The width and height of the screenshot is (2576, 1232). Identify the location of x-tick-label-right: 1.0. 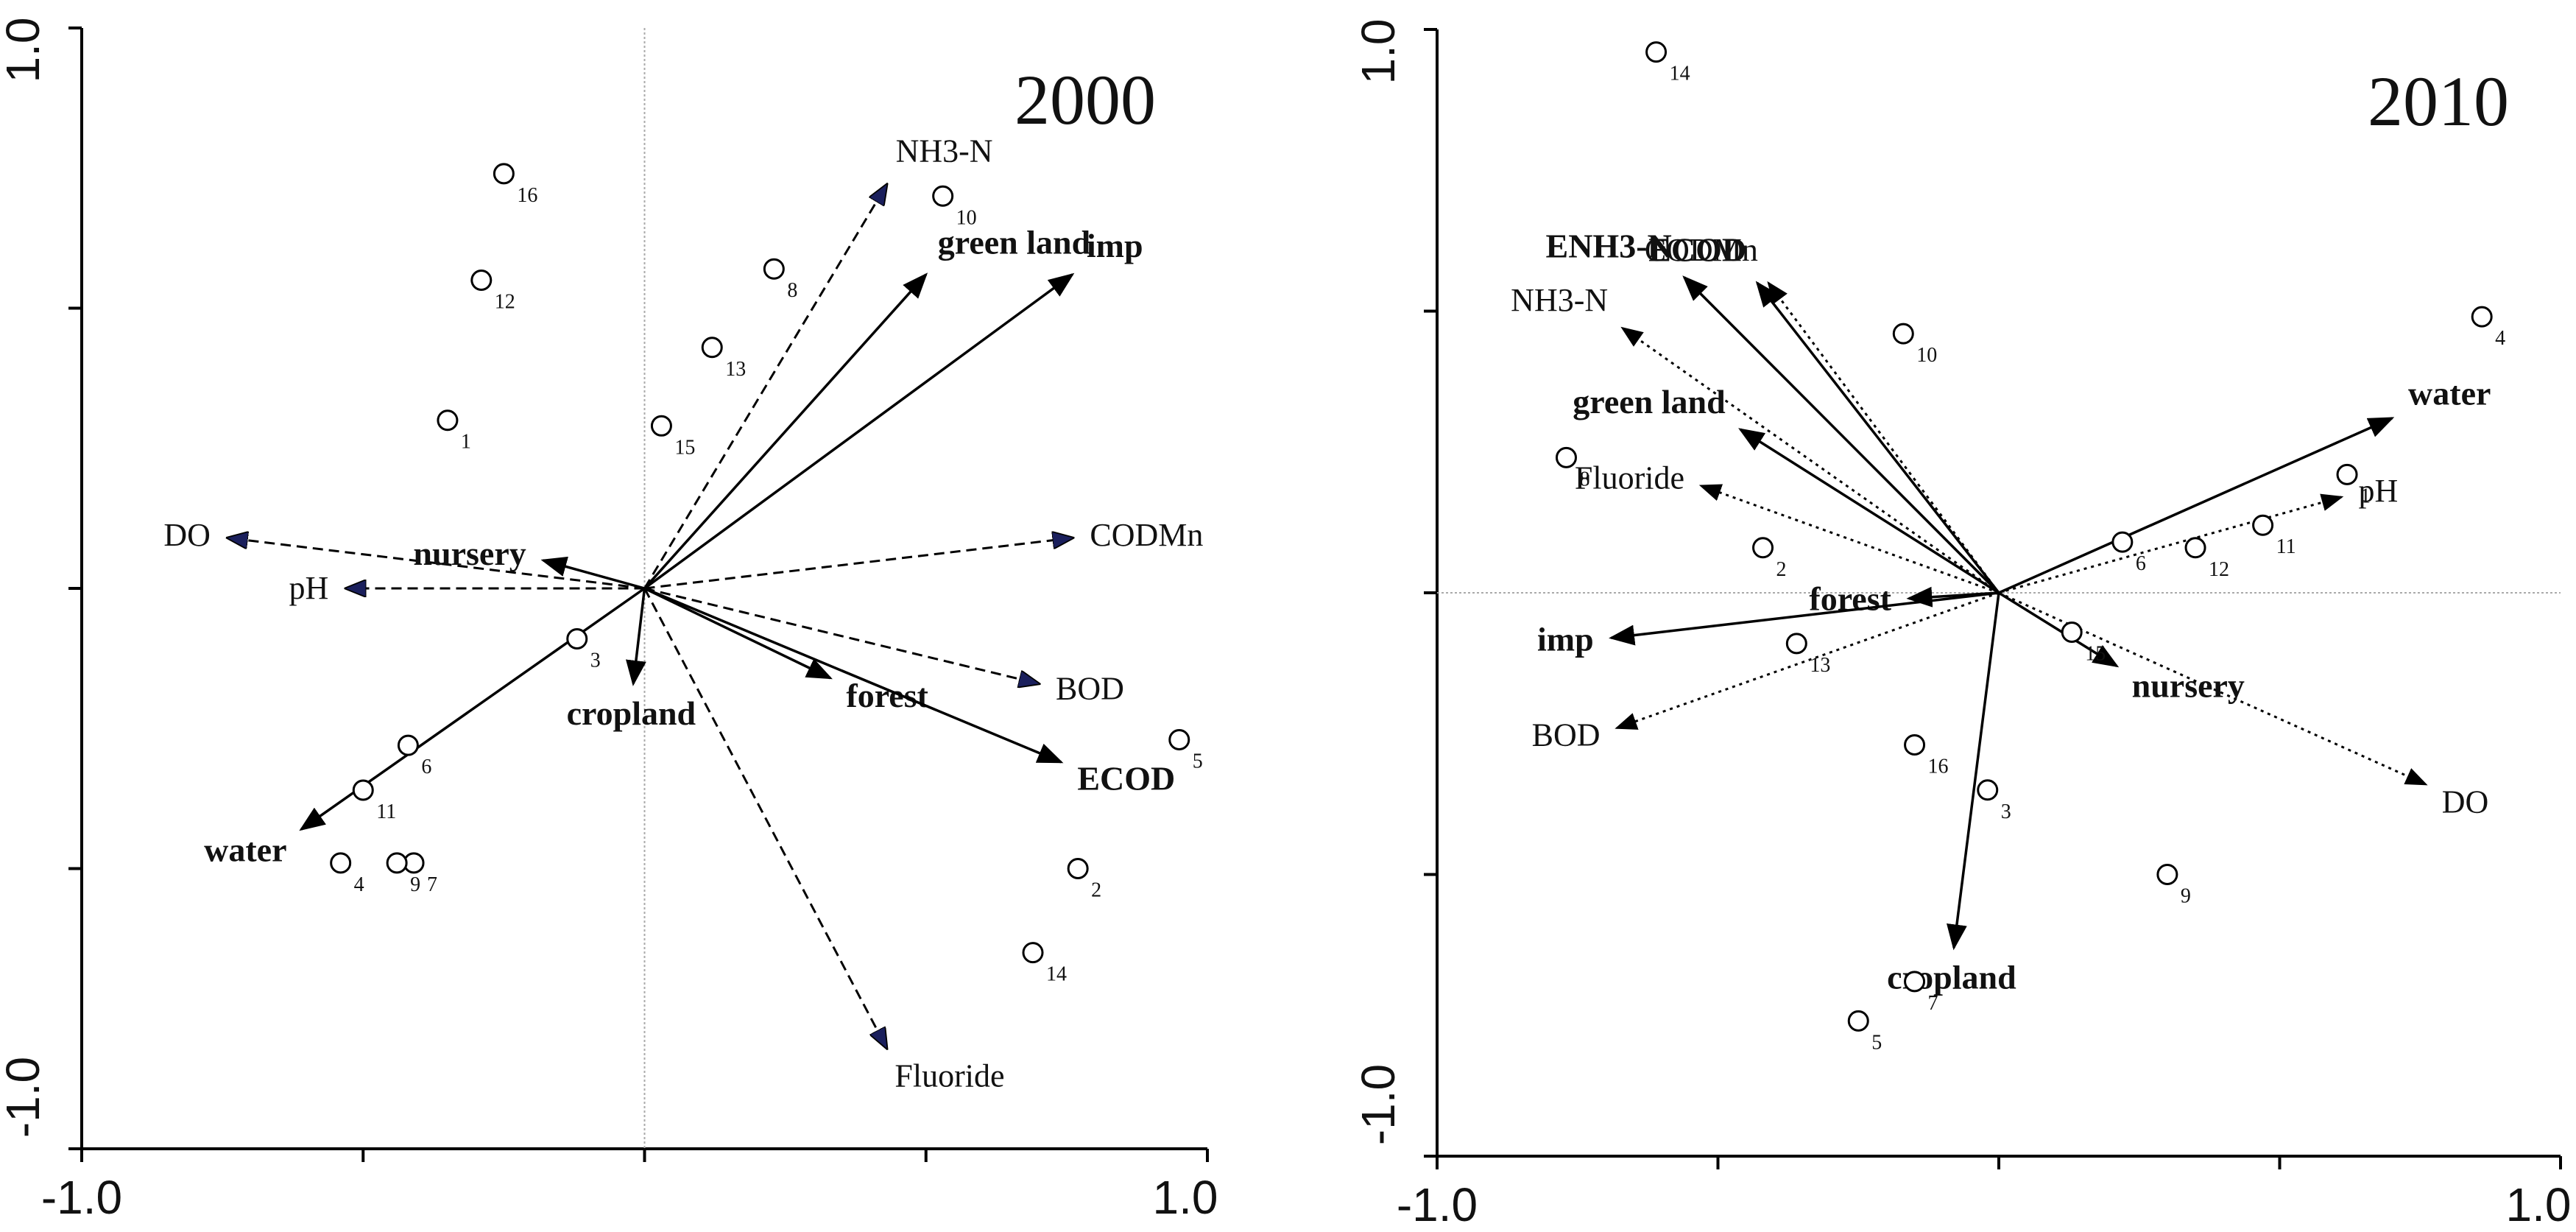
(2539, 1204).